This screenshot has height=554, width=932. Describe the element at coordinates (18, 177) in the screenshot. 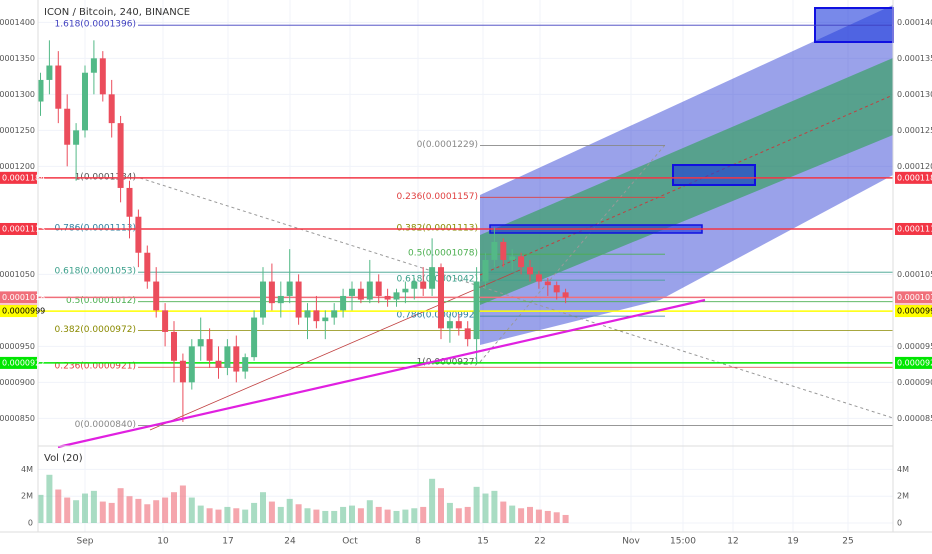

I see `price-label-box` at that location.